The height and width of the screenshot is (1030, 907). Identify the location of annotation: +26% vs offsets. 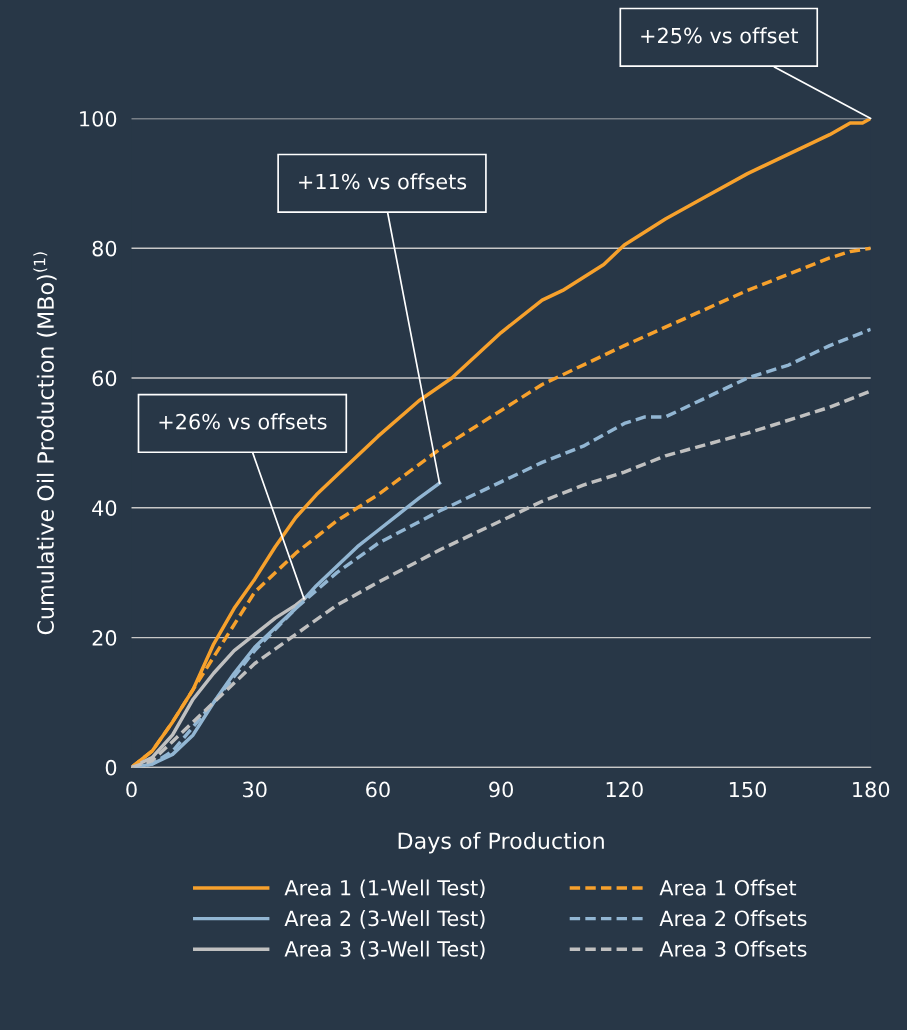
(243, 421).